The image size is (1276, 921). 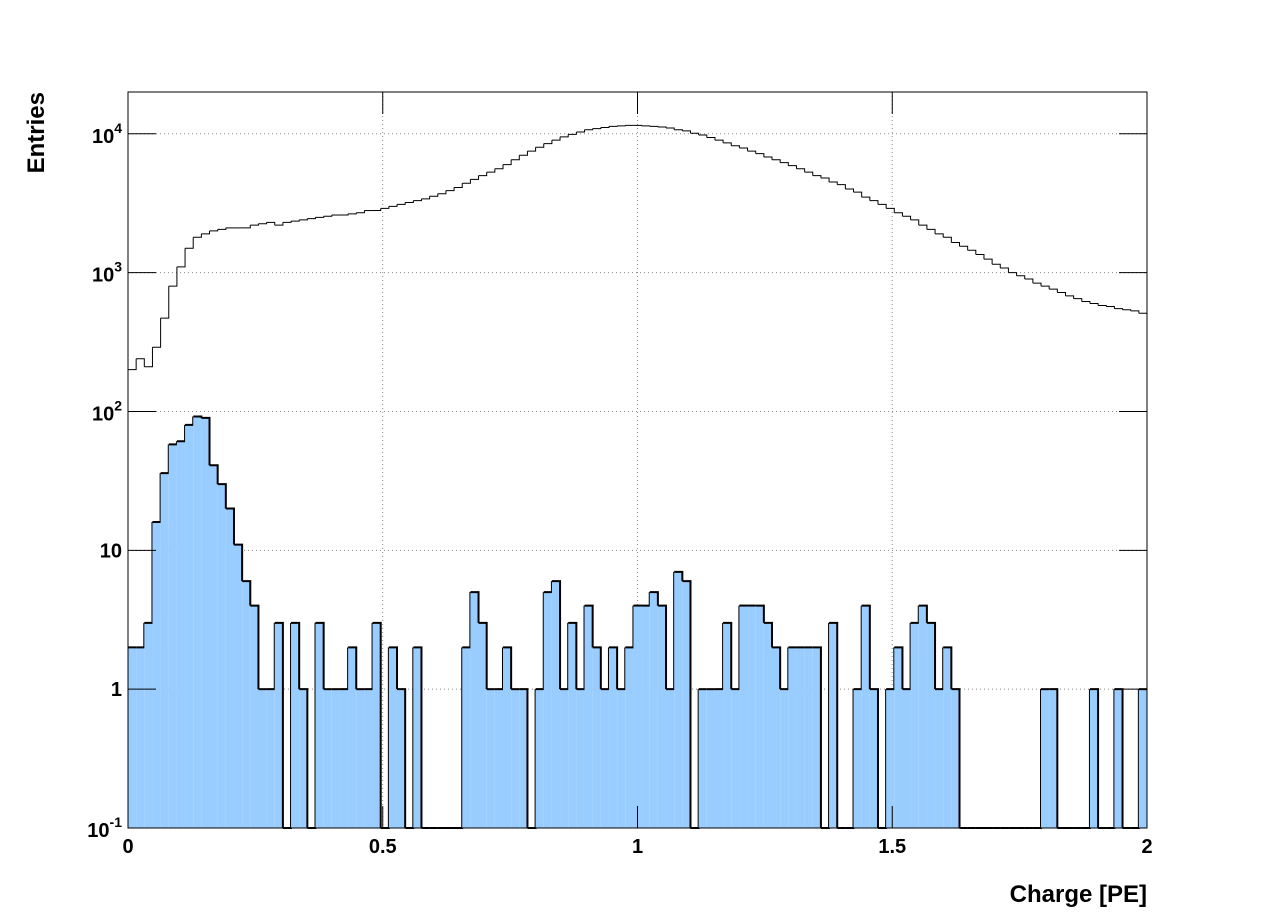 I want to click on x-tick-label: 2, so click(x=1146, y=847).